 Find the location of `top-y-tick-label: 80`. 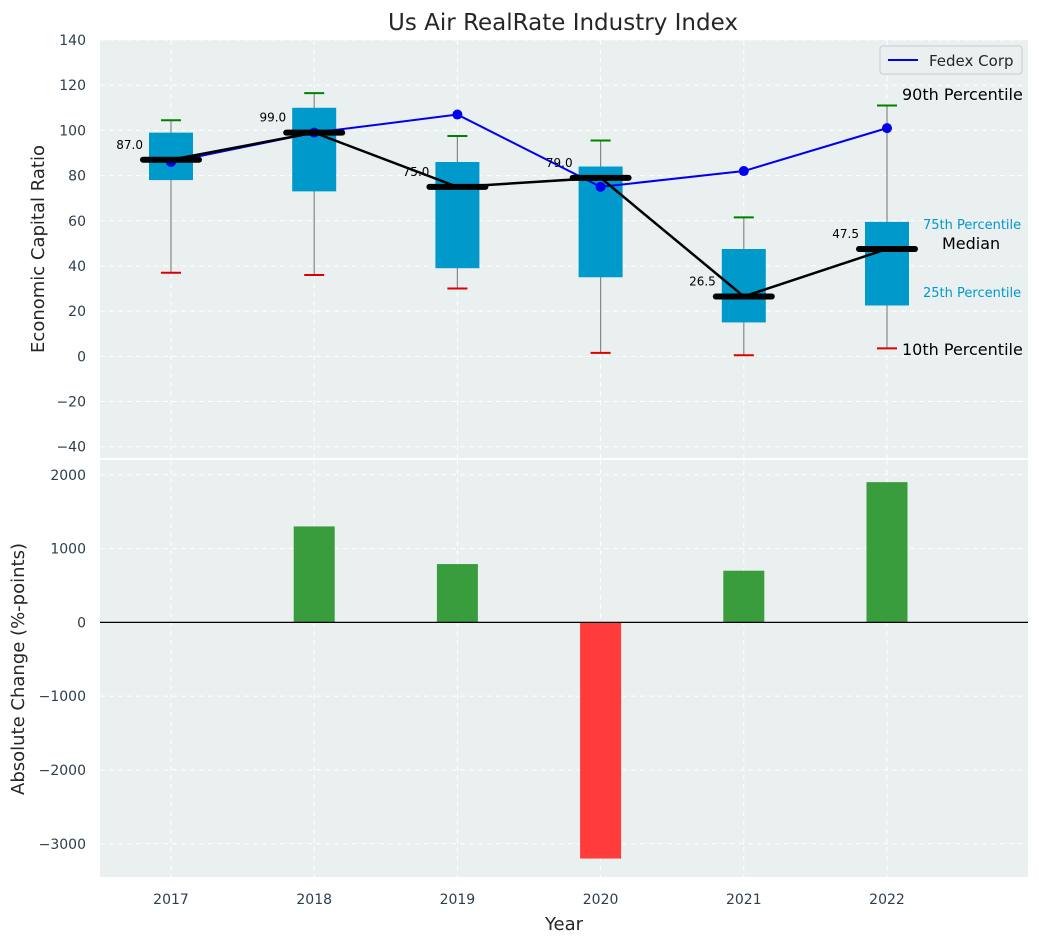

top-y-tick-label: 80 is located at coordinates (77, 177).